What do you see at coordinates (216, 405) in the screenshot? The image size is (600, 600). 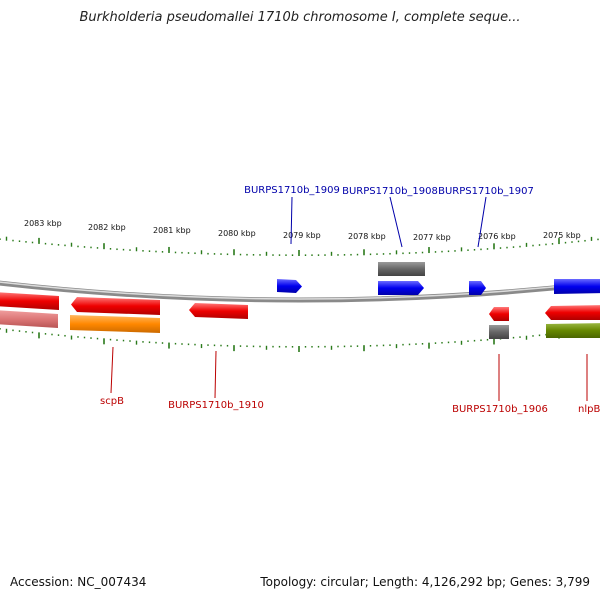 I see `gene-label-bottom: BURPS1710b_1910` at bounding box center [216, 405].